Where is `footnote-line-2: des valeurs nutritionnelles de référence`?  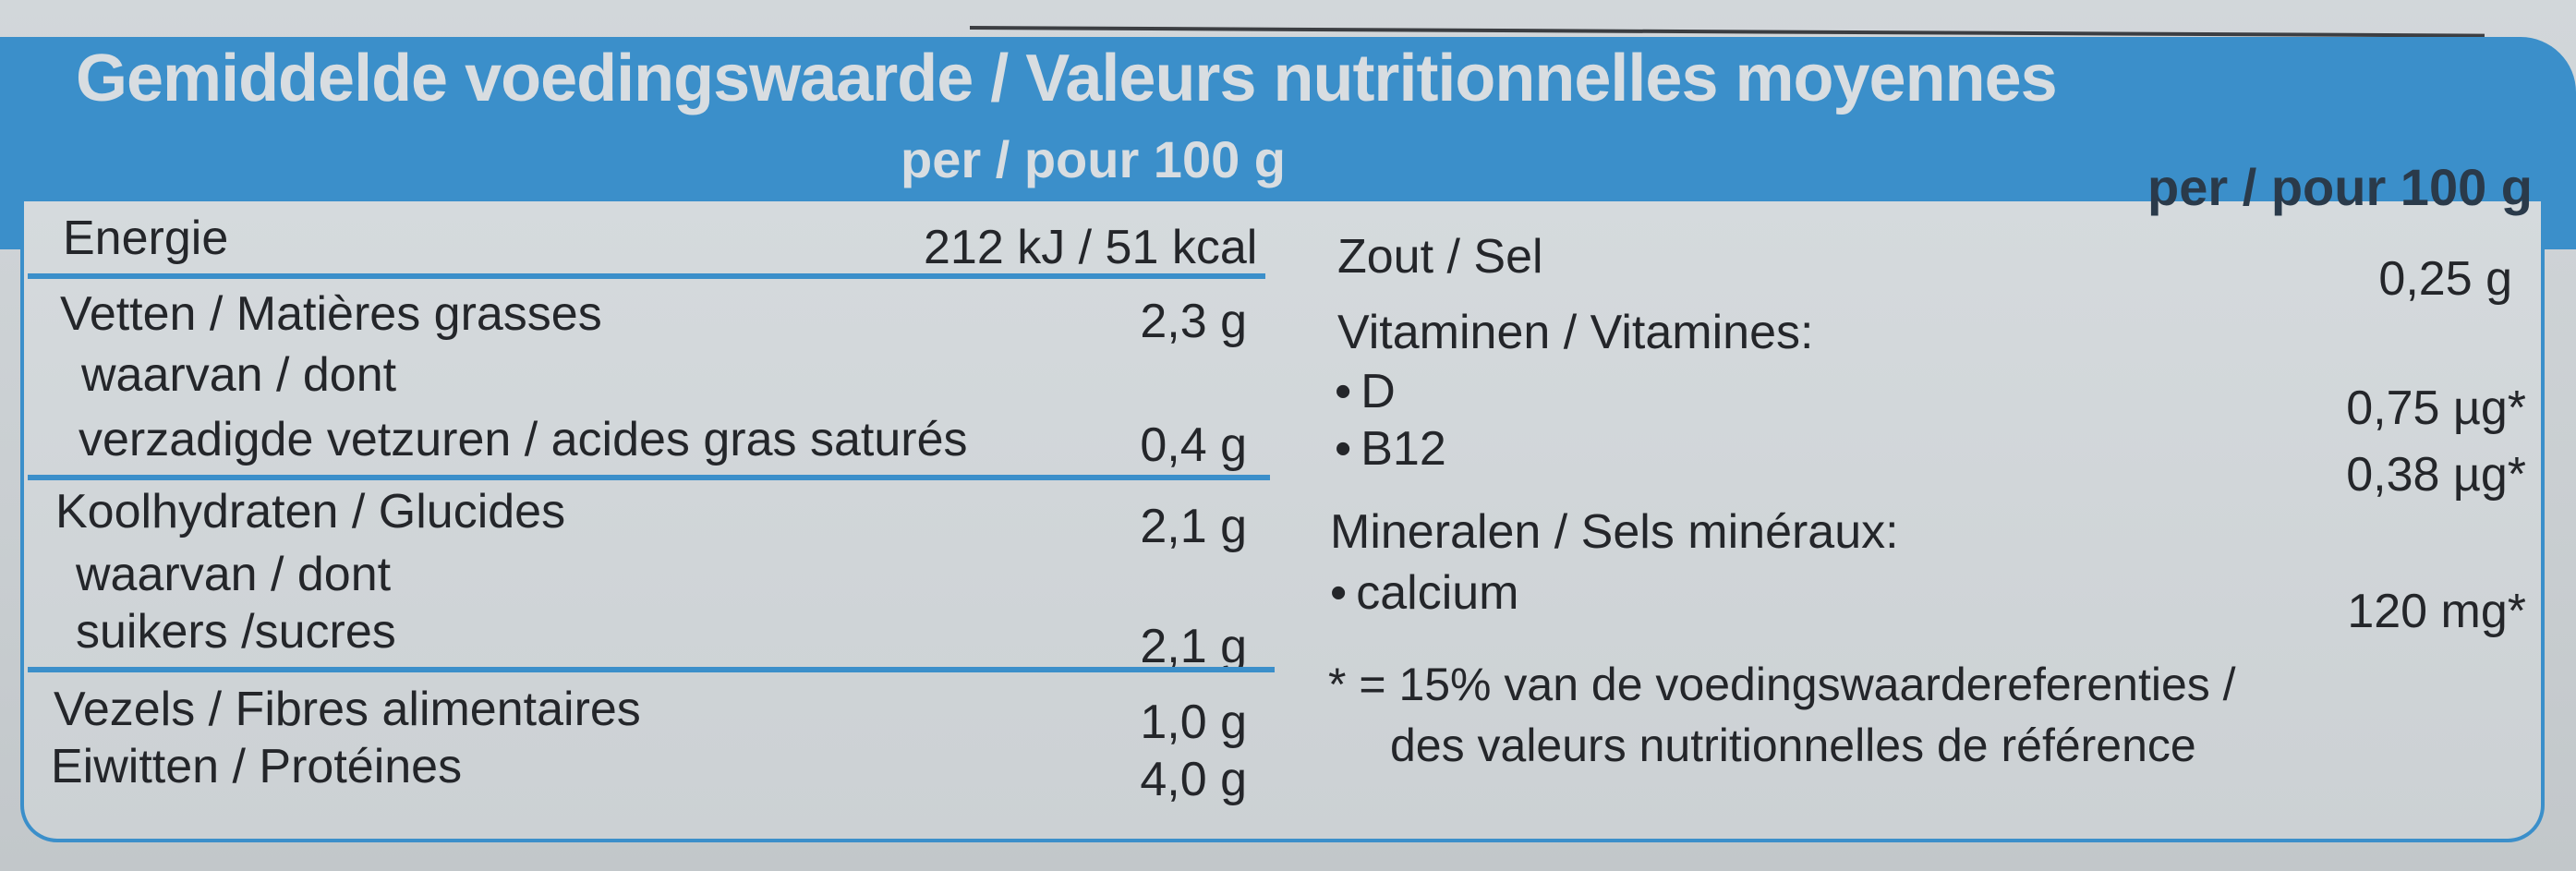 footnote-line-2: des valeurs nutritionnelles de référence is located at coordinates (1793, 745).